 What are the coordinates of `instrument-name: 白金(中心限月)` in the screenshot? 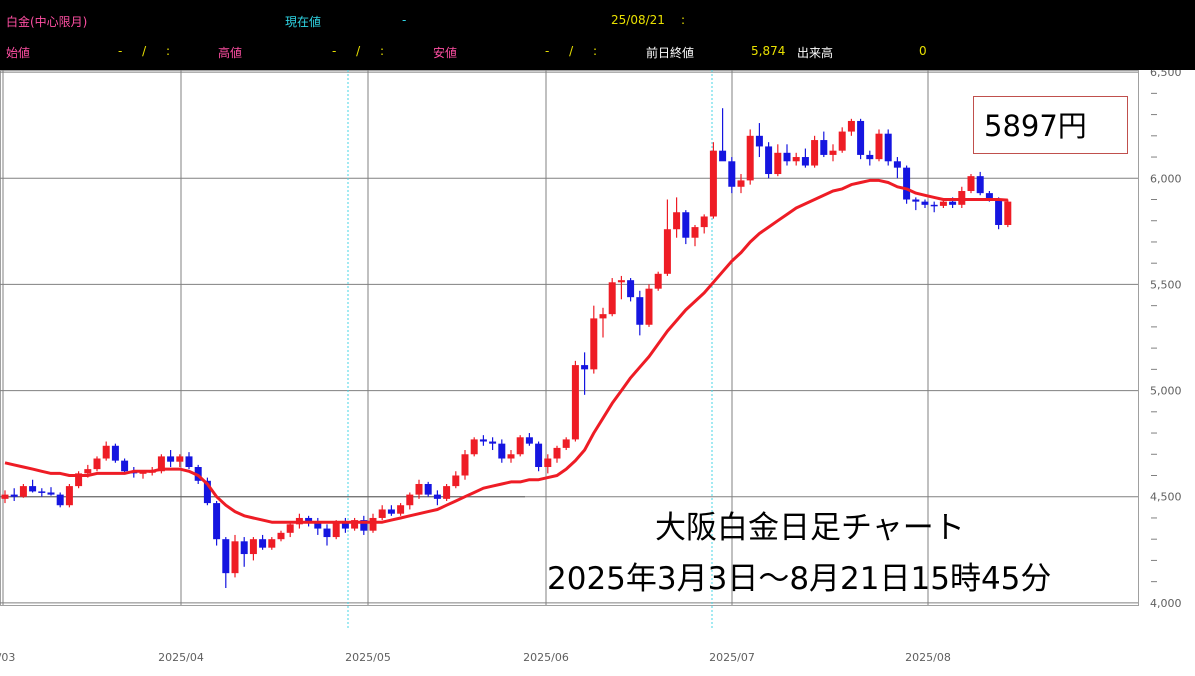 It's located at (47, 22).